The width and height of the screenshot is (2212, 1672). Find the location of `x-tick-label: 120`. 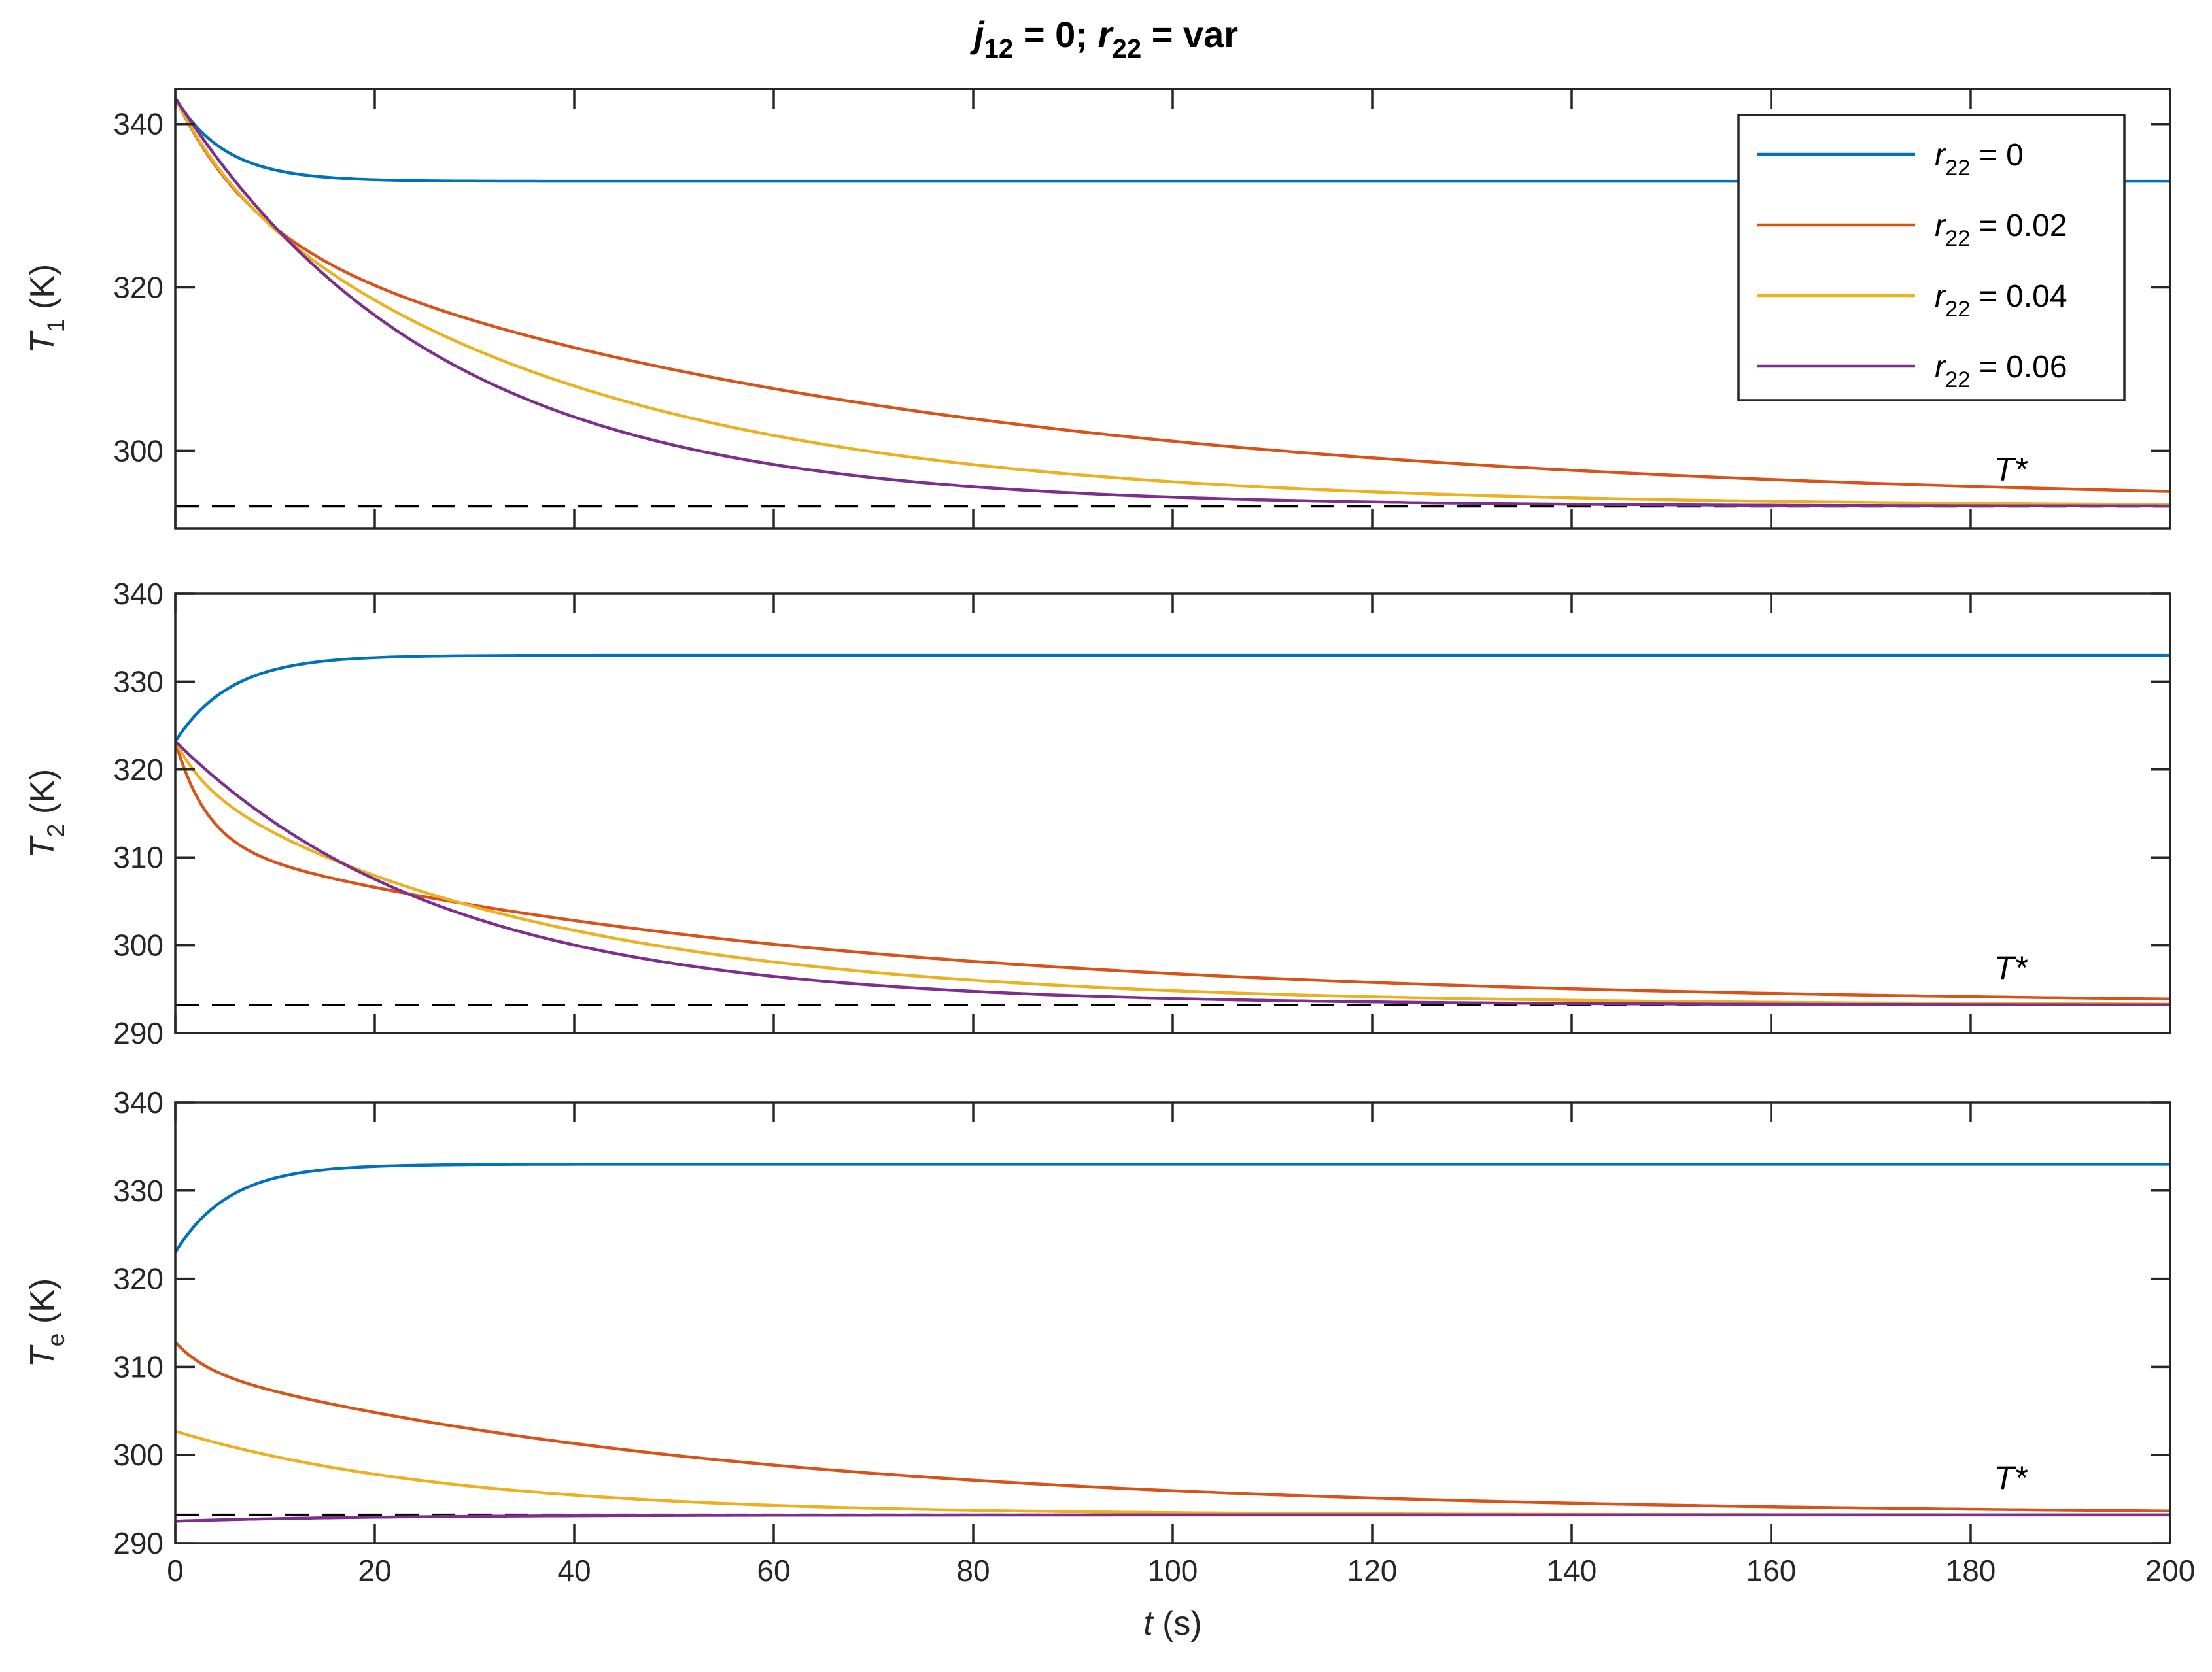

x-tick-label: 120 is located at coordinates (1372, 1571).